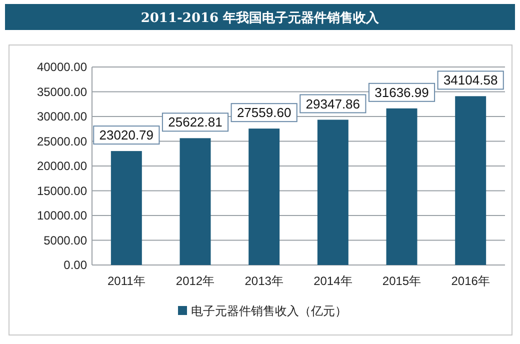  What do you see at coordinates (333, 104) in the screenshot?
I see `text: 29347.86` at bounding box center [333, 104].